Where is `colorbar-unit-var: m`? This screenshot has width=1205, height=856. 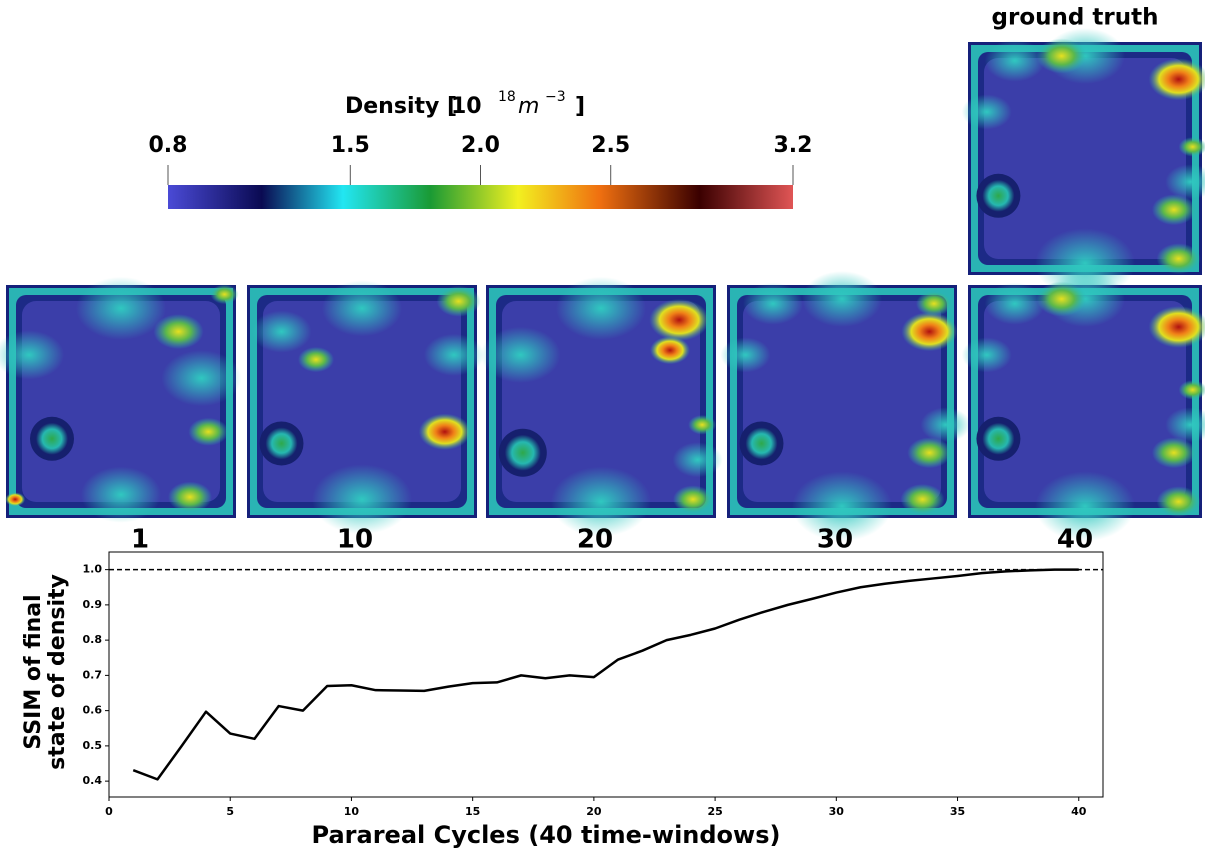
colorbar-unit-var: m is located at coordinates (528, 106).